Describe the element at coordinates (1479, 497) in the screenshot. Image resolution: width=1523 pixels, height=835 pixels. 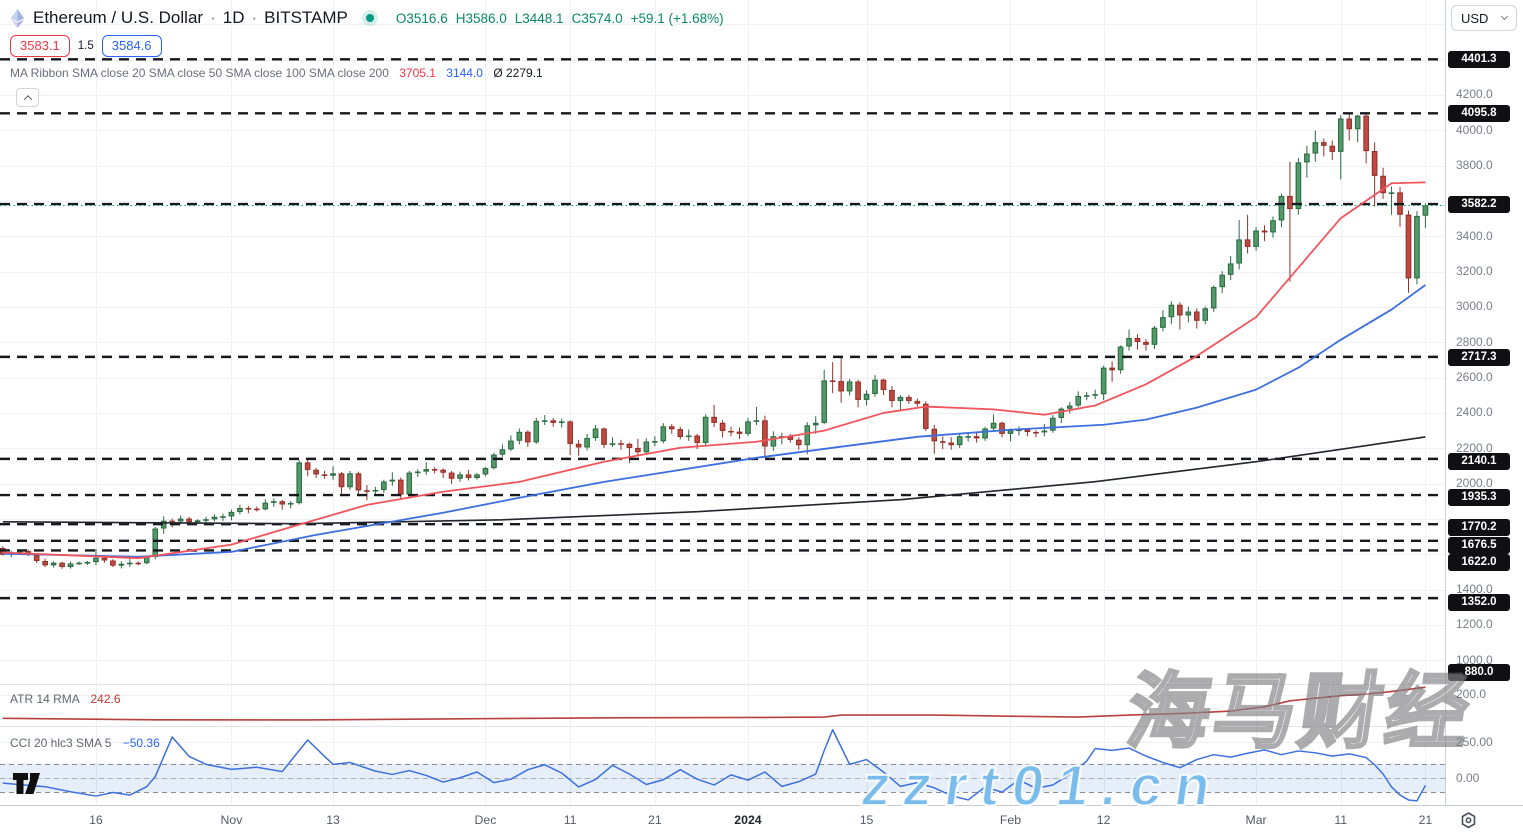
I see `price-level-badge: 1935.3` at that location.